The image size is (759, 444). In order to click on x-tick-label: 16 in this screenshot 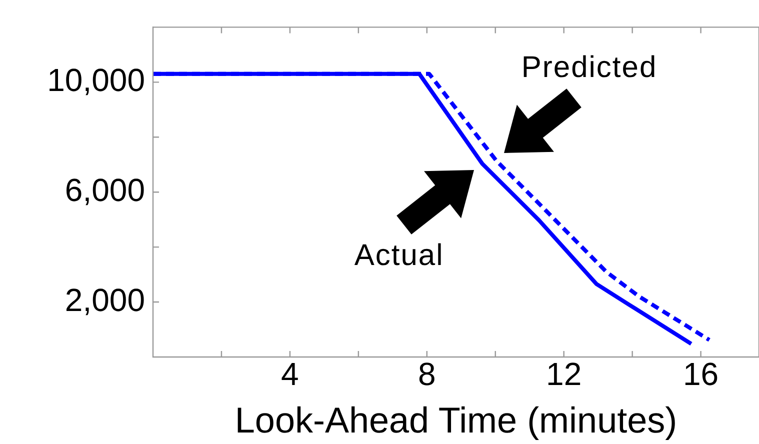, I will do `click(701, 374)`.